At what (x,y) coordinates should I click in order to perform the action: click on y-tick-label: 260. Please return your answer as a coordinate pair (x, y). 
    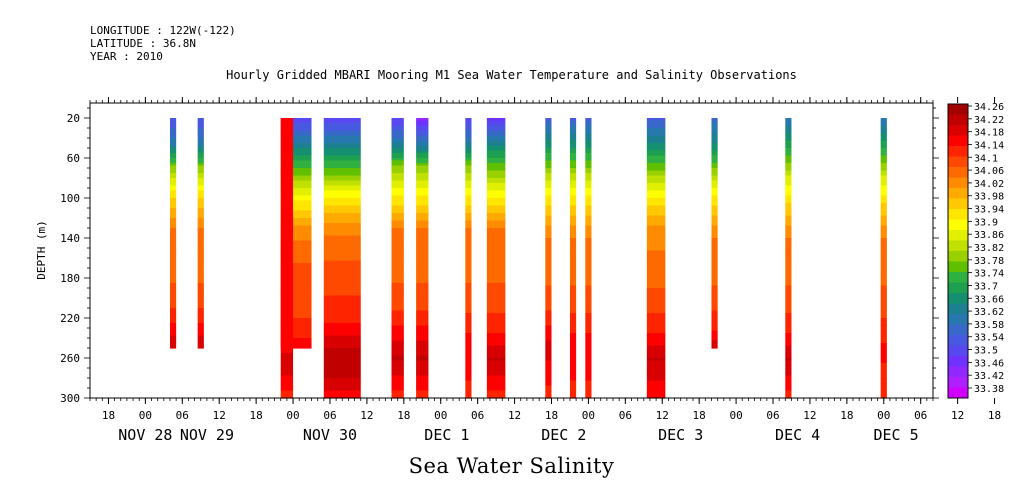
    Looking at the image, I should click on (70, 358).